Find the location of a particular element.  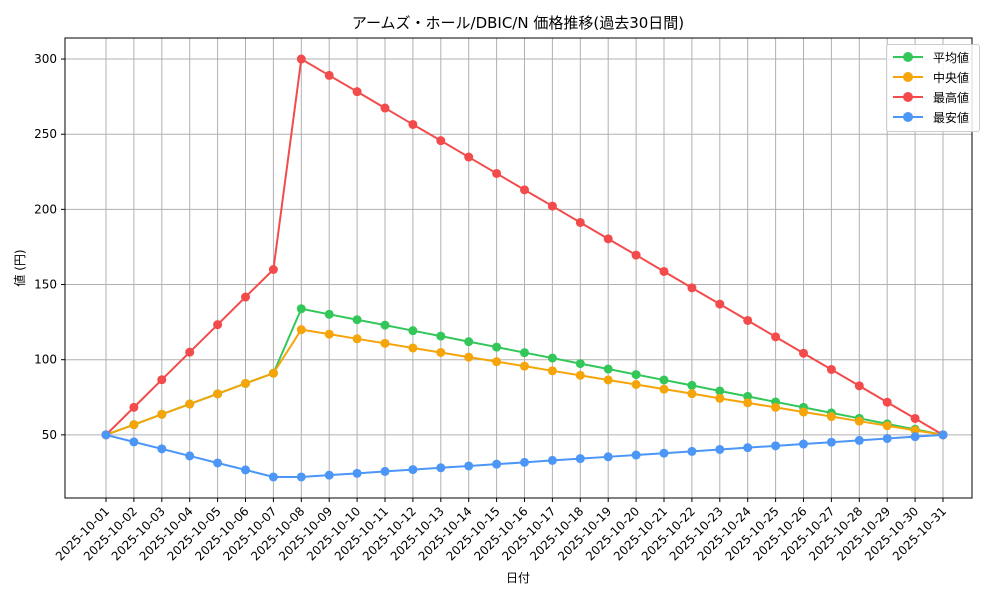

y-tick-label: 200 is located at coordinates (45, 209).